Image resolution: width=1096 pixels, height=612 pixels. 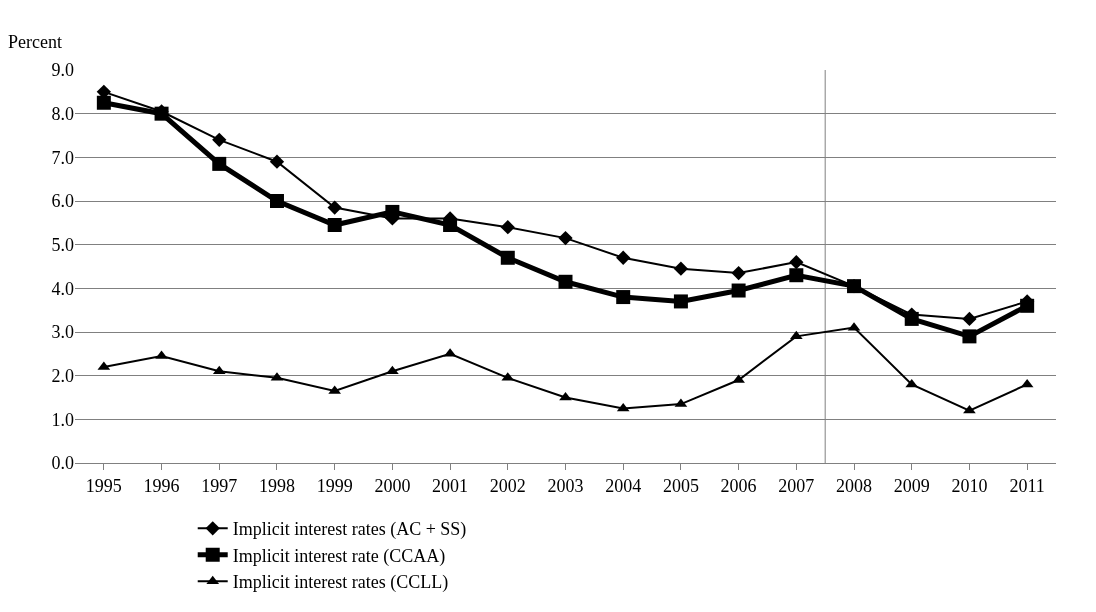 I want to click on x-tick-label: 2004, so click(x=623, y=485).